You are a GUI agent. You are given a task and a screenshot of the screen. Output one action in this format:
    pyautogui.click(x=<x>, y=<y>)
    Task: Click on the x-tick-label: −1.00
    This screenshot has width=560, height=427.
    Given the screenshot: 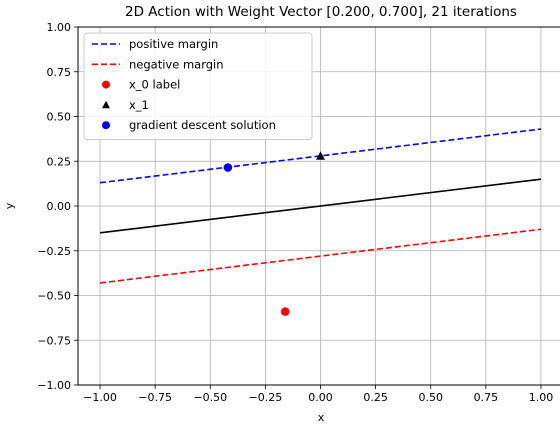 What is the action you would take?
    pyautogui.click(x=100, y=397)
    